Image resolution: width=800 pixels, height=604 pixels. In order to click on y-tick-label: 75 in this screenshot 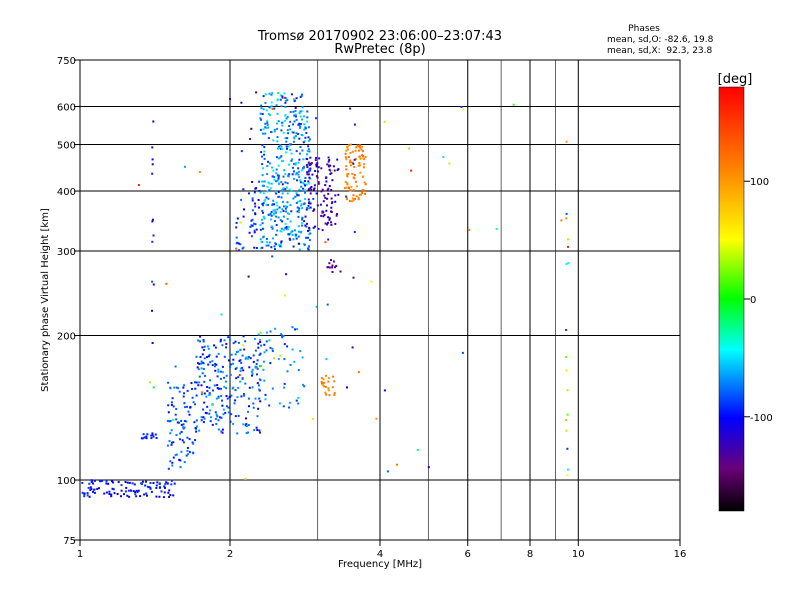, I will do `click(69, 541)`.